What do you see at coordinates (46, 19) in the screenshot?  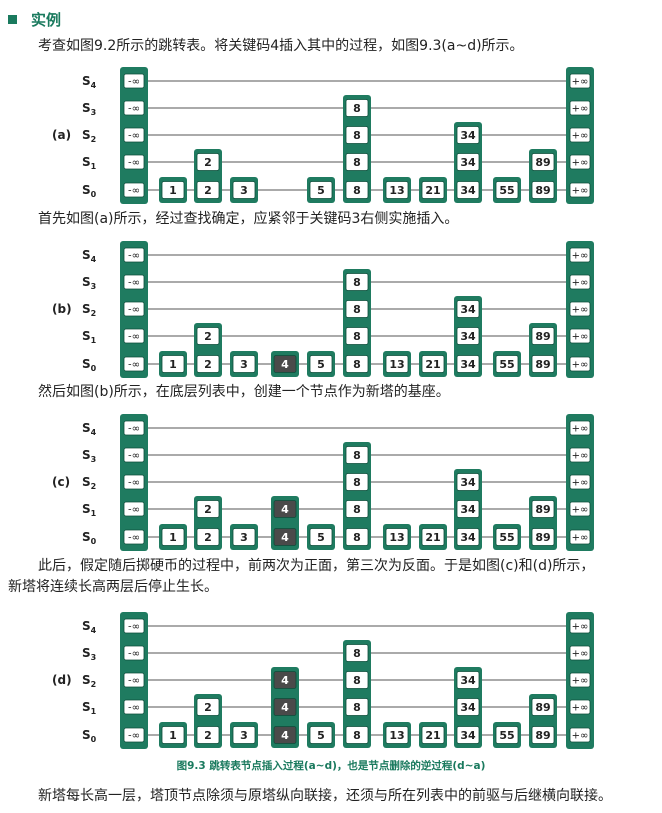 I see `section-title: 实例` at bounding box center [46, 19].